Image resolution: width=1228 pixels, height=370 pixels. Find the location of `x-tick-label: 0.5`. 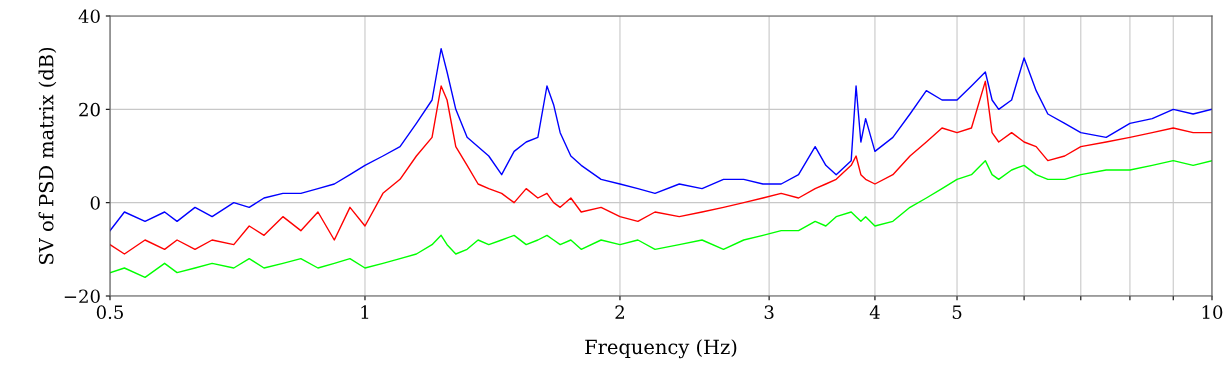

x-tick-label: 0.5 is located at coordinates (109, 312).